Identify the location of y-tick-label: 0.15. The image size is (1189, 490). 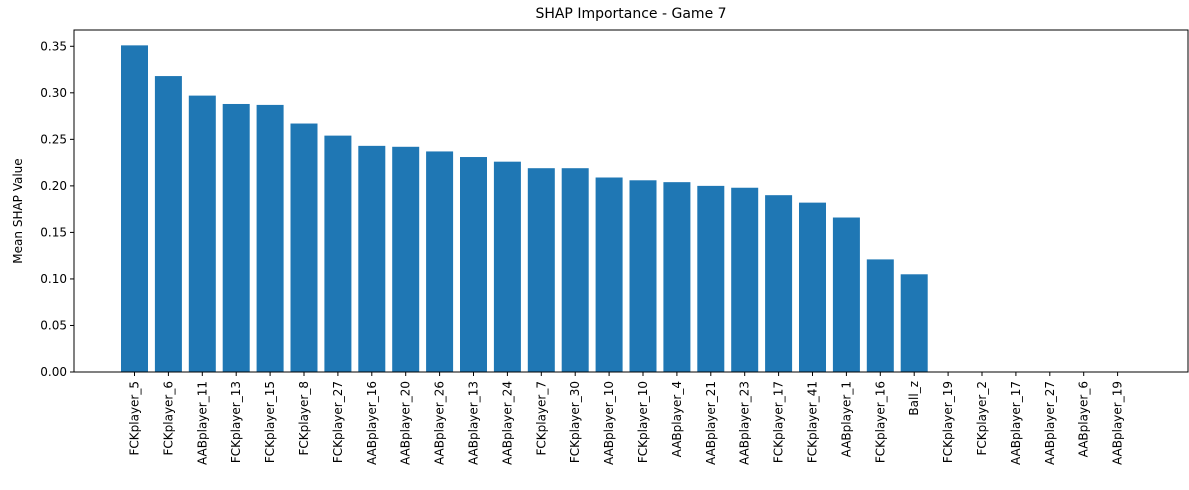
(53, 232).